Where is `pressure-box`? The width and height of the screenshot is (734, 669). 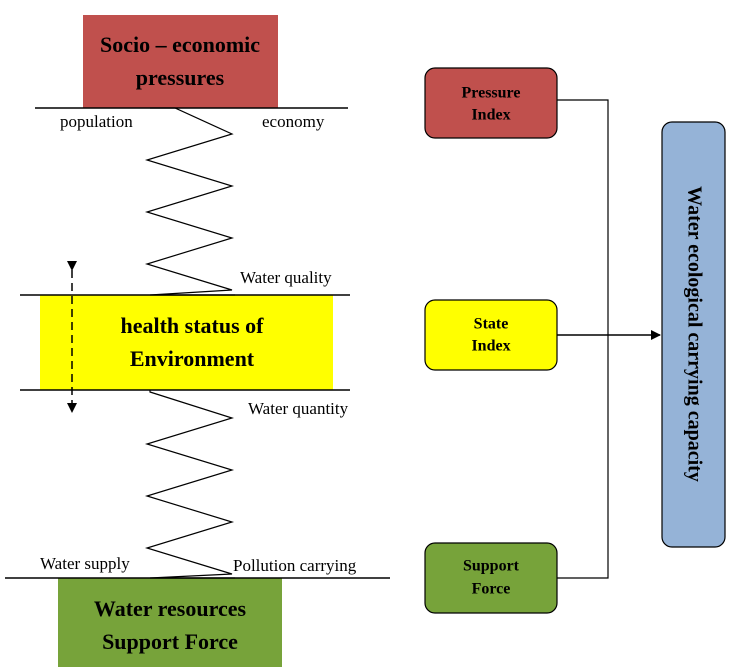
pressure-box is located at coordinates (180, 61).